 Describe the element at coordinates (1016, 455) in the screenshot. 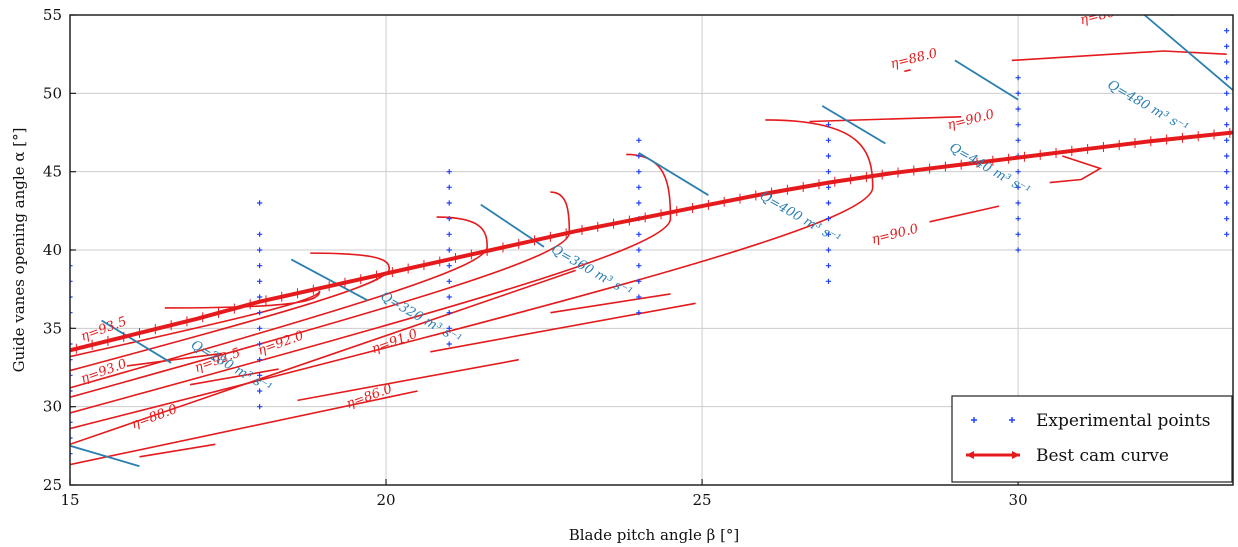

I see `legend-arrow-right` at that location.